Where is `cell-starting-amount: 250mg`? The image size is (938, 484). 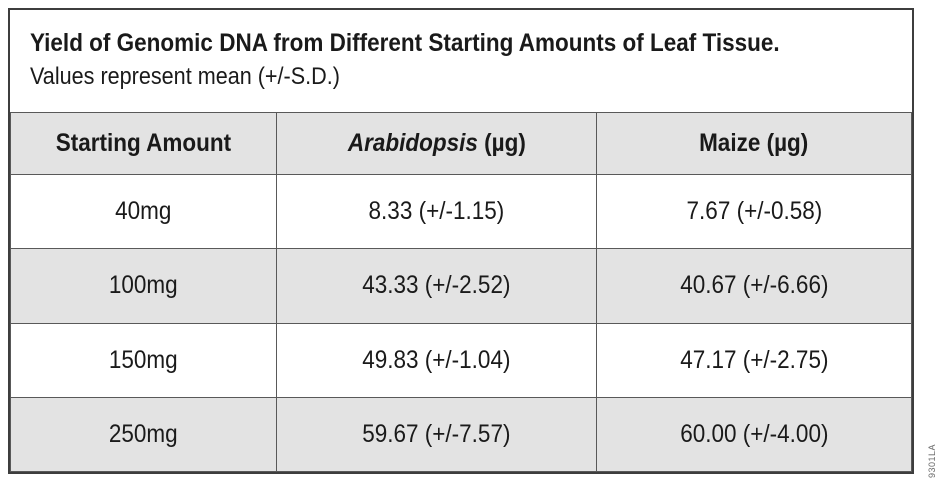 cell-starting-amount: 250mg is located at coordinates (143, 434).